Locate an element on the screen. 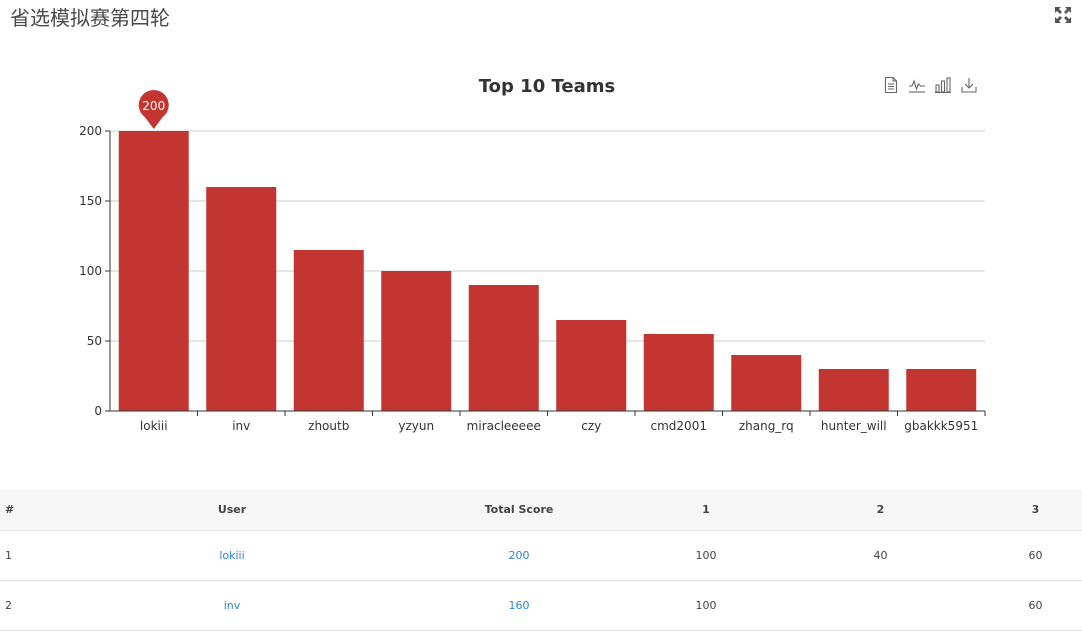  total-score-cell: 160 is located at coordinates (519, 605).